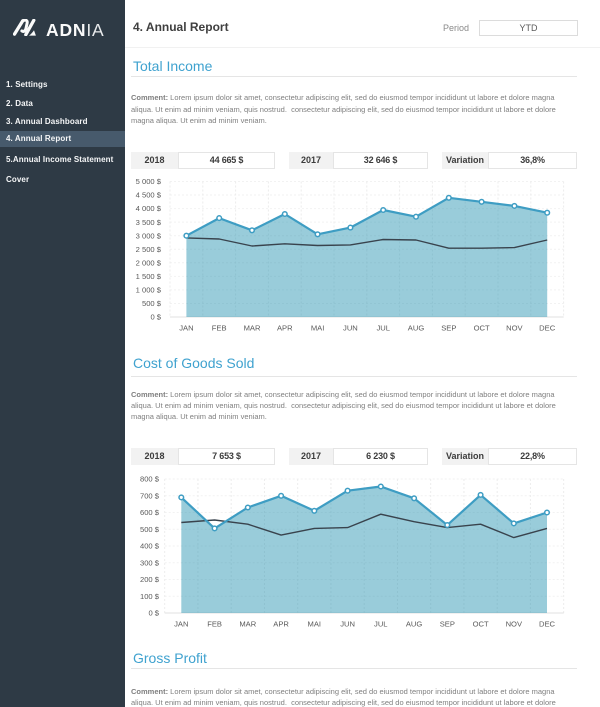 The height and width of the screenshot is (707, 600). Describe the element at coordinates (149, 195) in the screenshot. I see `svg-text: 4 500 $` at that location.